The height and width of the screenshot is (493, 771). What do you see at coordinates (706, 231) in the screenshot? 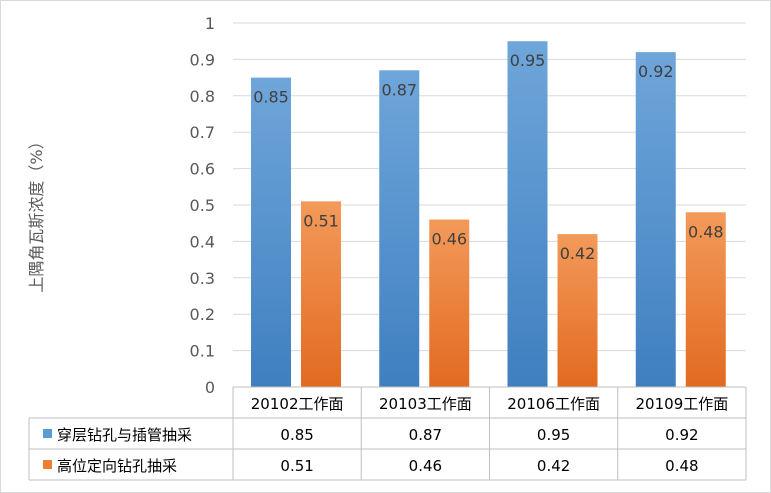
I see `data-label: 0.48` at bounding box center [706, 231].